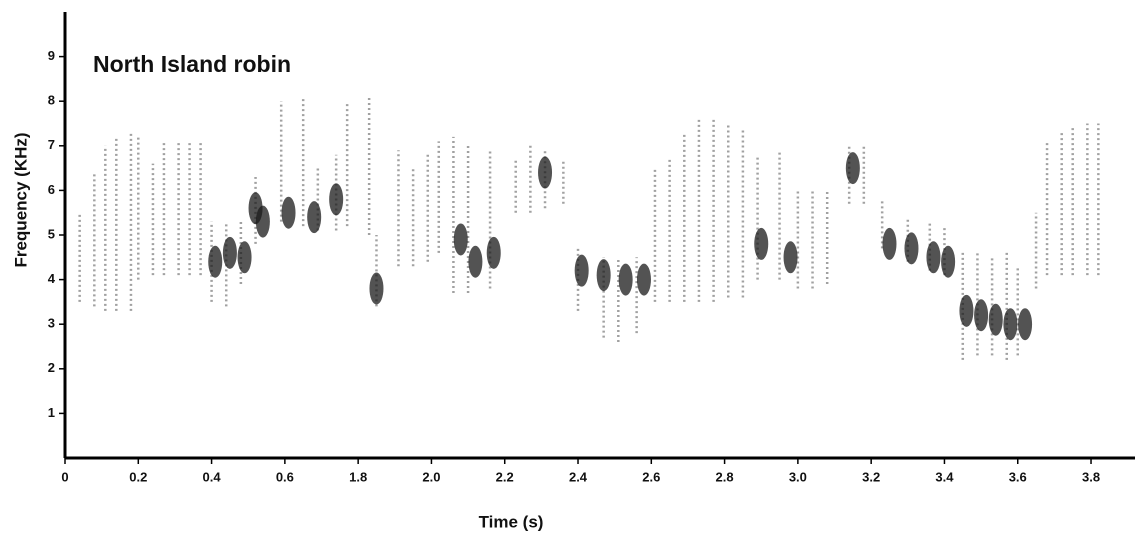  Describe the element at coordinates (505, 476) in the screenshot. I see `x-tick-label: 2.2` at that location.